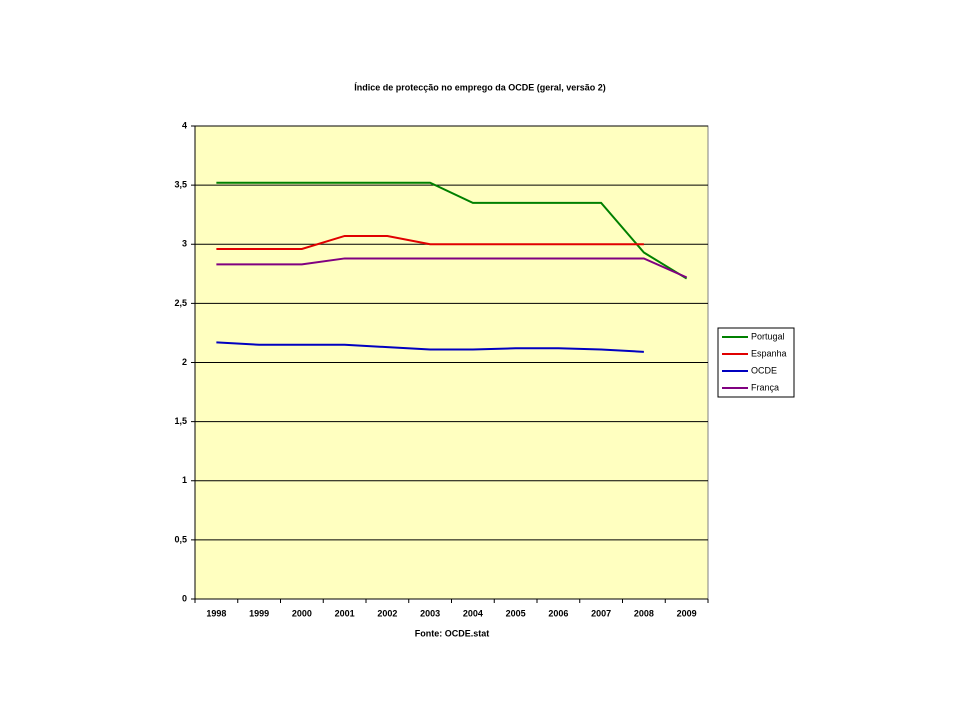 The image size is (960, 720). Describe the element at coordinates (216, 613) in the screenshot. I see `x-tick-label: 1998` at that location.